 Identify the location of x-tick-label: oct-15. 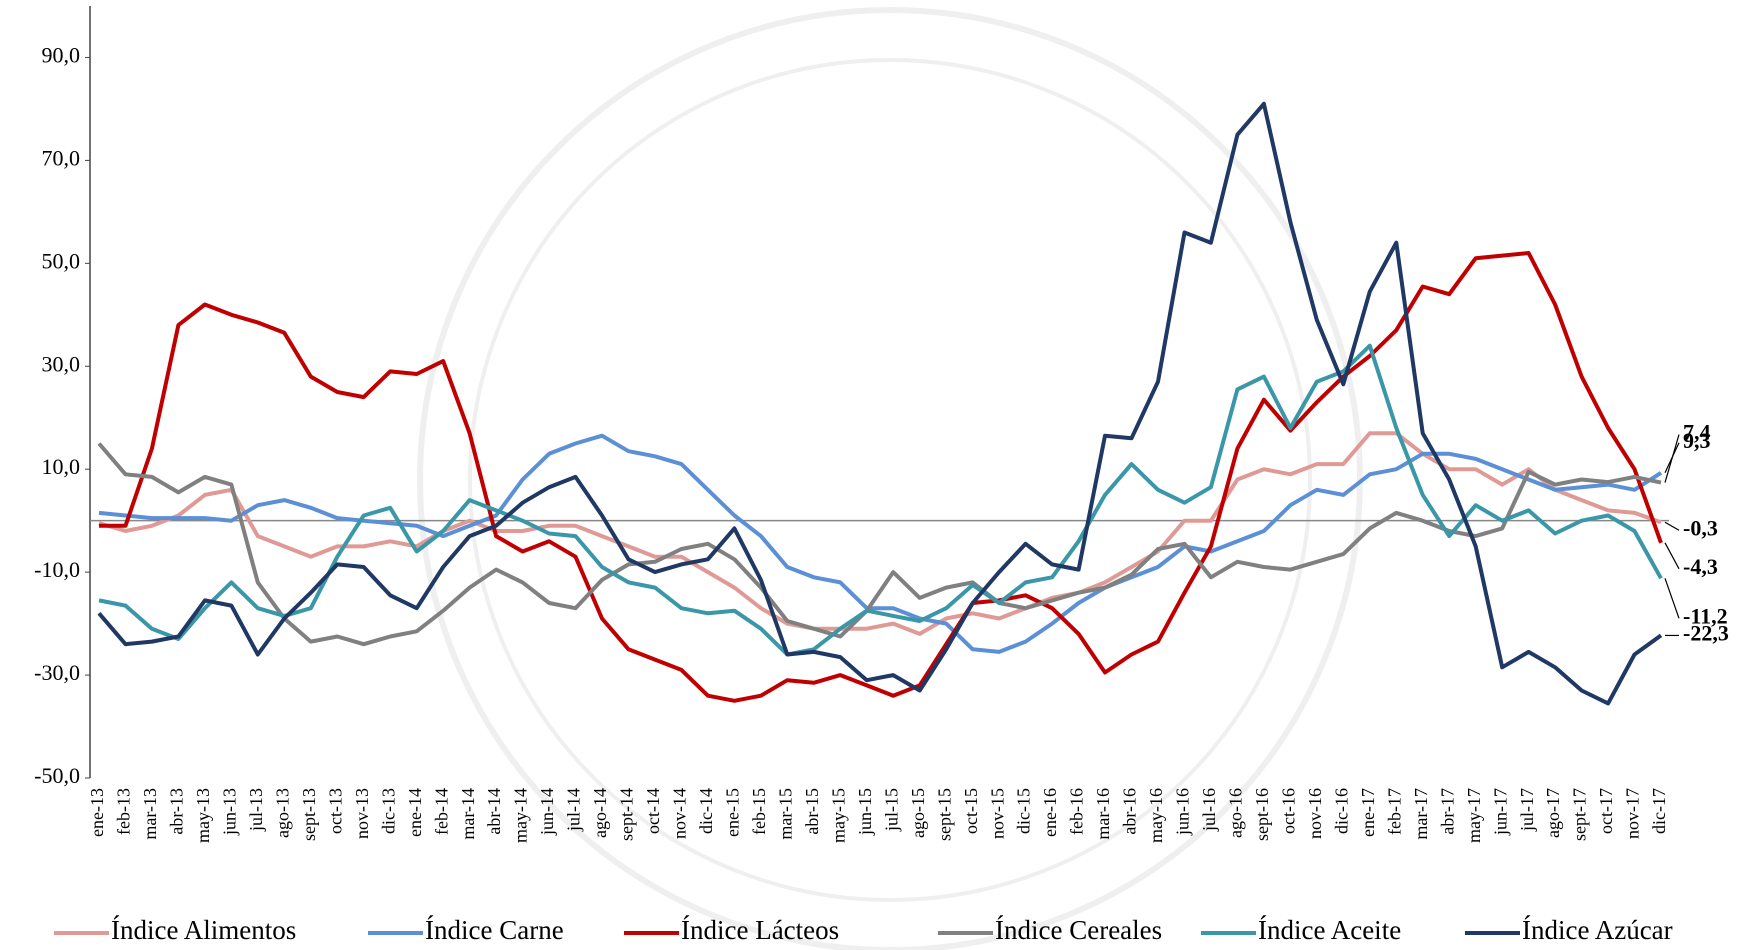
(971, 811).